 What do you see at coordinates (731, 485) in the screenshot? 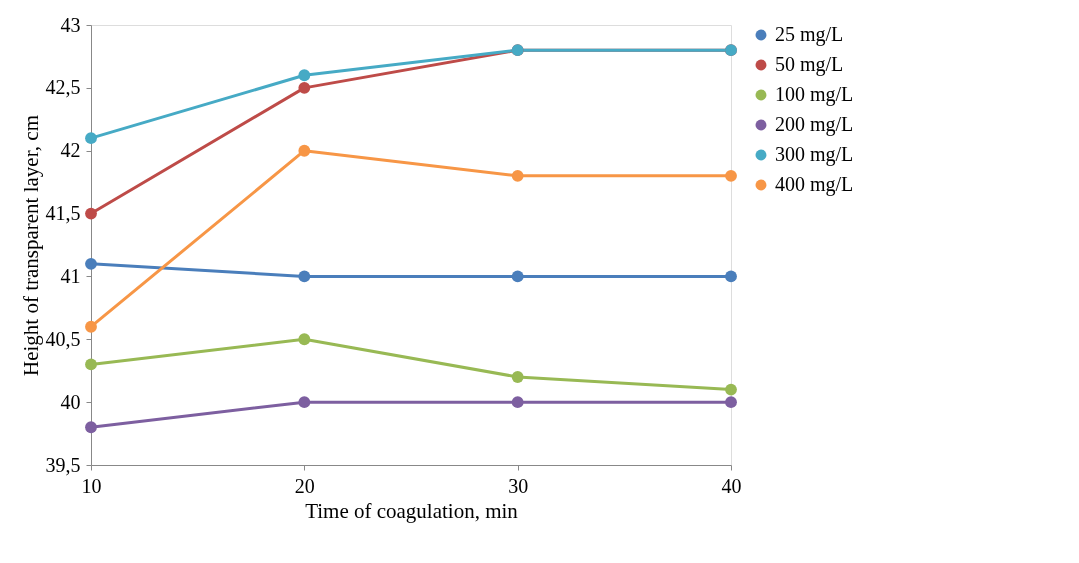
I see `x-tick-label: 40` at bounding box center [731, 485].